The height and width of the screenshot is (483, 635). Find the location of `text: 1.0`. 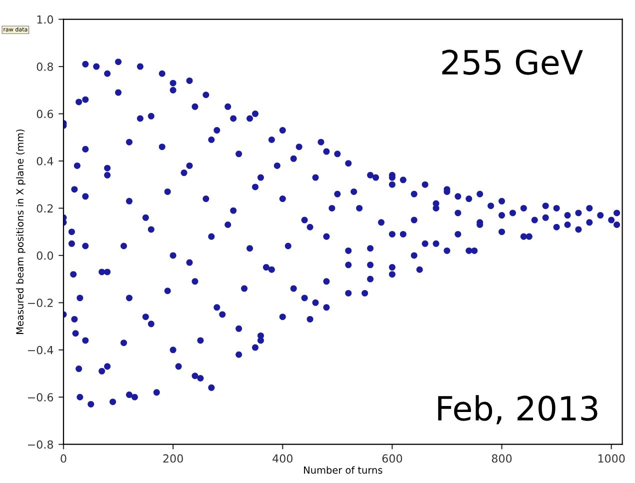

text: 1.0 is located at coordinates (45, 19).